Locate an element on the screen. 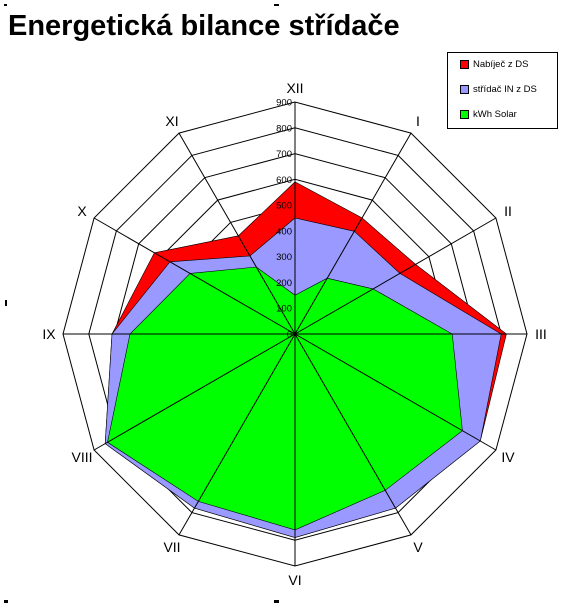 The height and width of the screenshot is (605, 574). tick-label-900: 900 is located at coordinates (284, 103).